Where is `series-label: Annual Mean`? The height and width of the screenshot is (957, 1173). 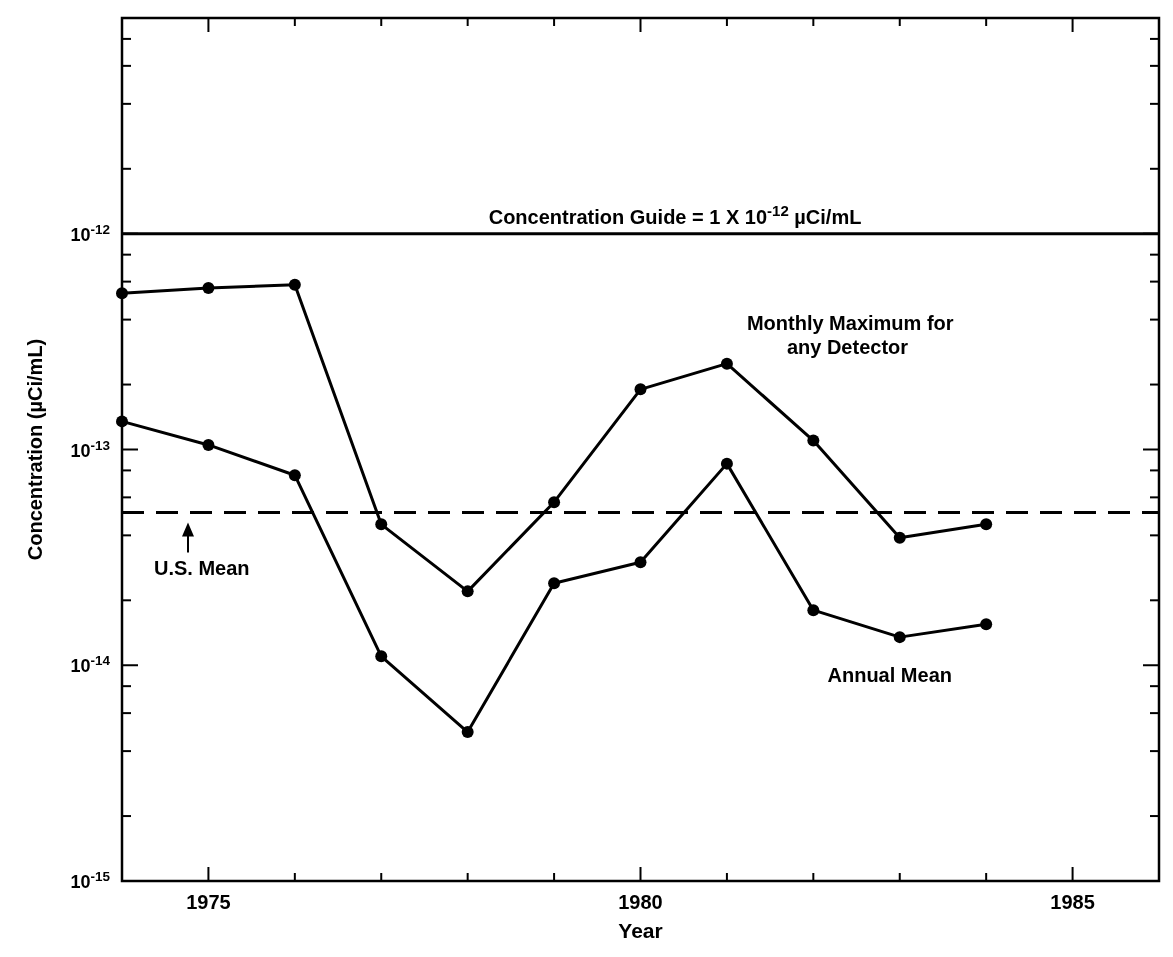 series-label: Annual Mean is located at coordinates (889, 675).